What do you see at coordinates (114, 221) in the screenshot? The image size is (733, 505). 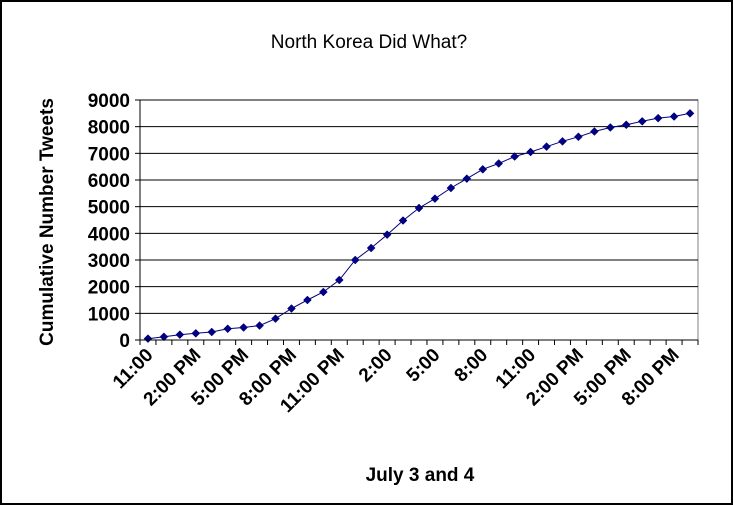 I see `y-axis-ticks: 0 1000 2000 3000 4000 5000 6000 7000 8000 9000` at bounding box center [114, 221].